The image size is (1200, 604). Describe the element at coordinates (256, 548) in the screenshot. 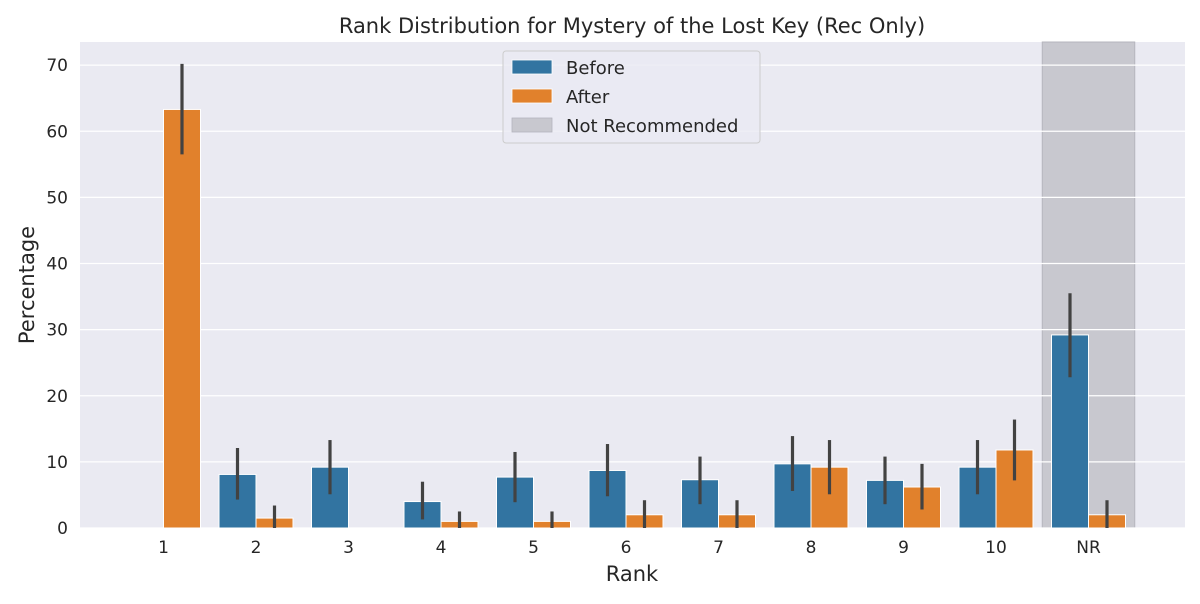

I see `x-tick-label: 2` at that location.